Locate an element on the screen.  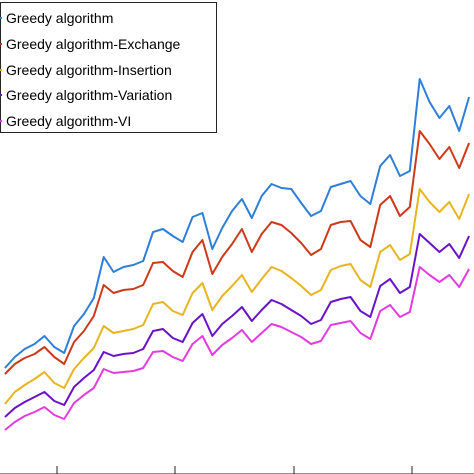
legend-box is located at coordinates (108, 67).